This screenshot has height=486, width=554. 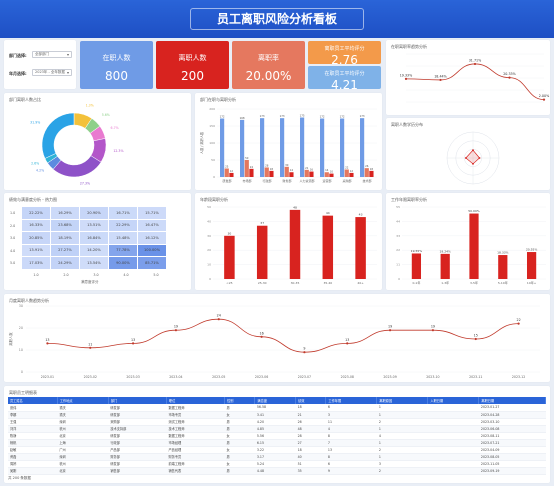 What do you see at coordinates (33, 471) in the screenshot?
I see `table-cell: 吴刚` at bounding box center [33, 471].